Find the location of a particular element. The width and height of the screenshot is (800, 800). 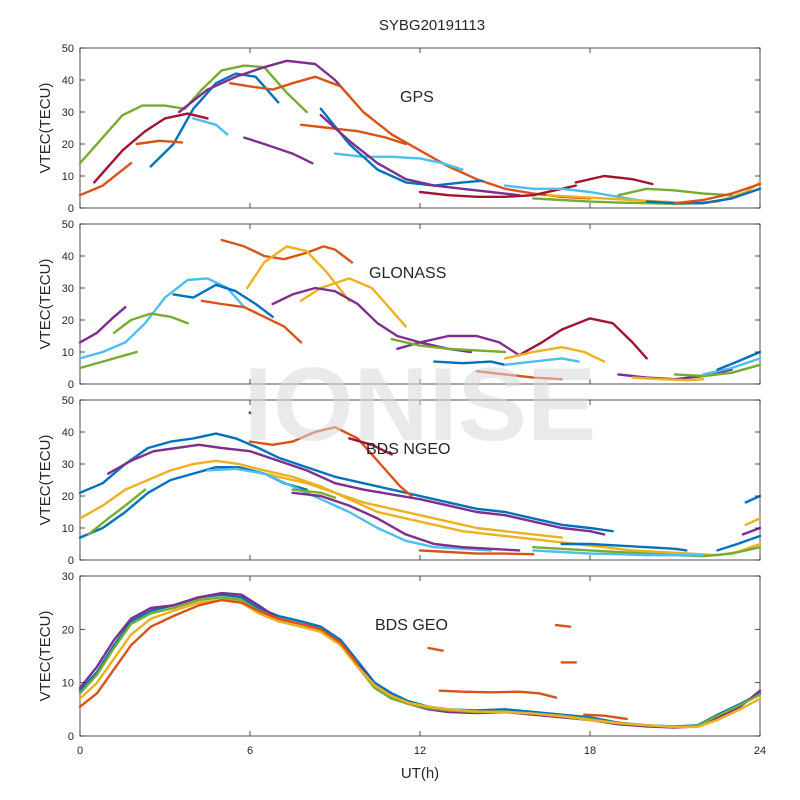

panel-label: GLONASS is located at coordinates (407, 273).